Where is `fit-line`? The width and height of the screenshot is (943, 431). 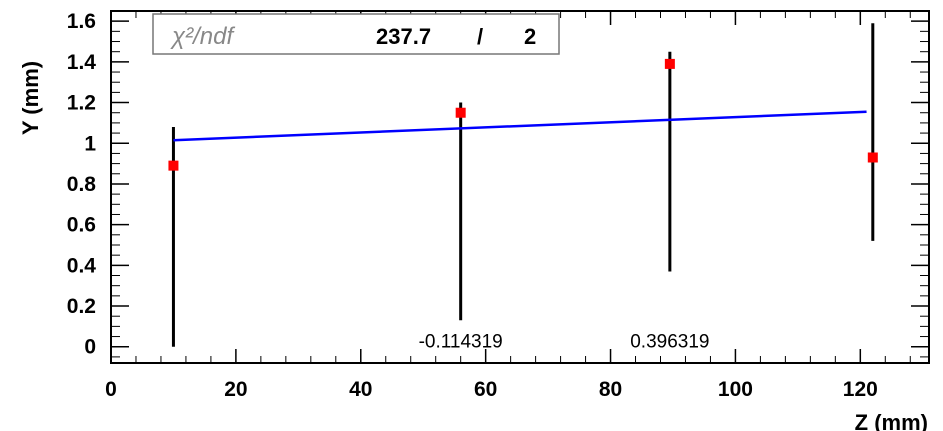 fit-line is located at coordinates (520, 126).